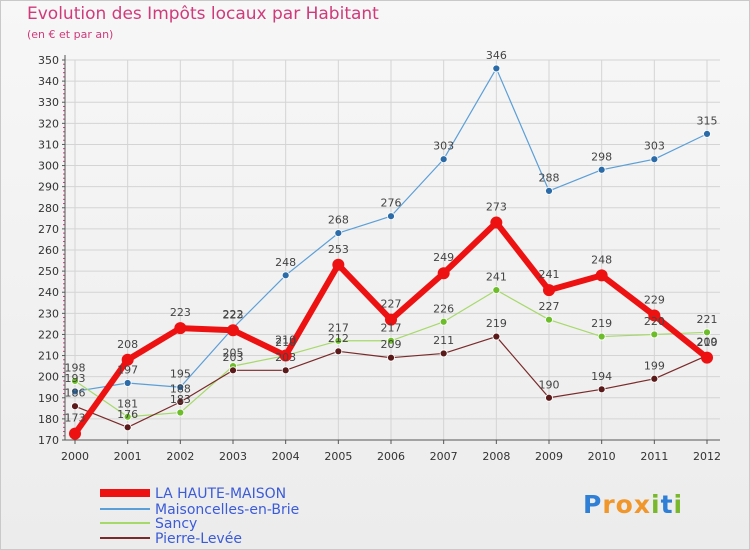 This screenshot has height=550, width=750. What do you see at coordinates (654, 146) in the screenshot?
I see `data-label: 303` at bounding box center [654, 146].